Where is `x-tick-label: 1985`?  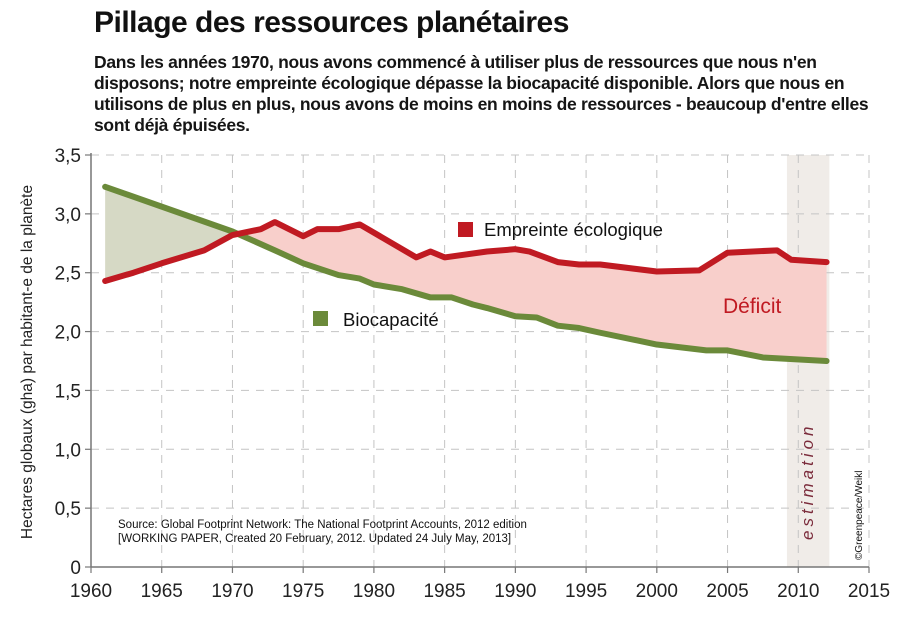
x-tick-label: 1985 is located at coordinates (444, 591).